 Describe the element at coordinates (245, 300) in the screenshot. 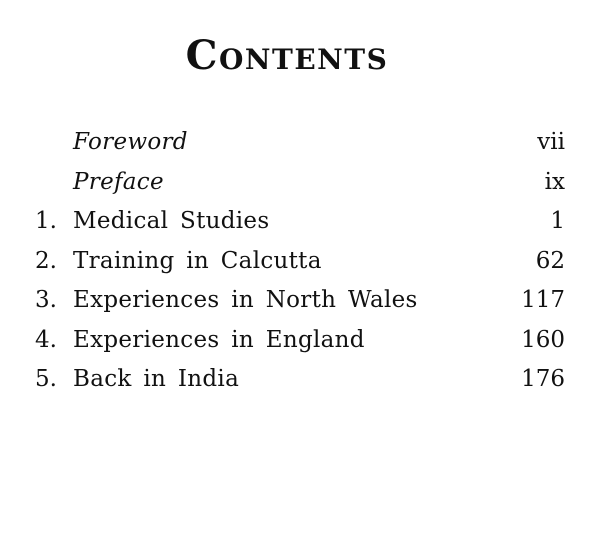

I see `toc-entry-title: Experiences in North Wales` at that location.